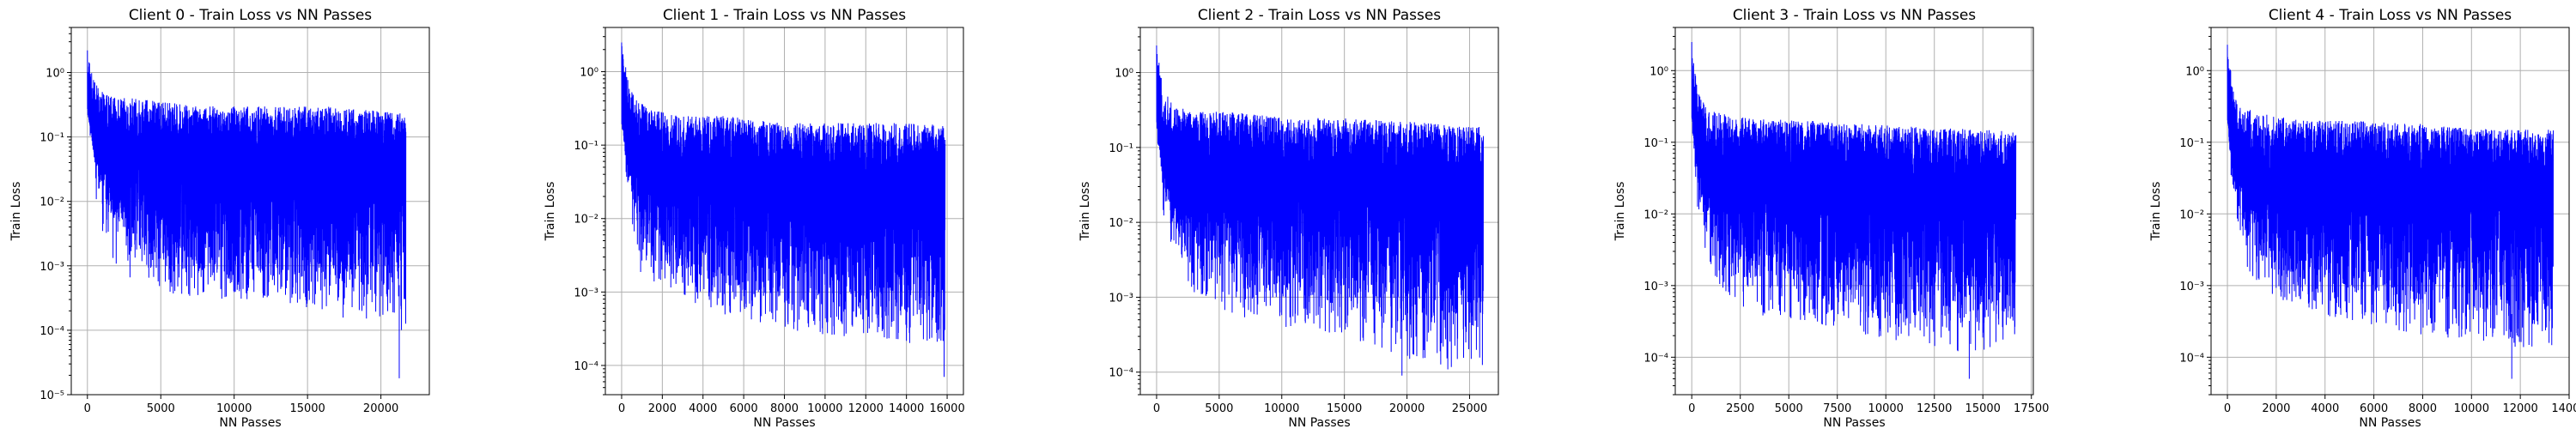  Describe the element at coordinates (2032, 409) in the screenshot. I see `x-tick-label: 17500` at that location.